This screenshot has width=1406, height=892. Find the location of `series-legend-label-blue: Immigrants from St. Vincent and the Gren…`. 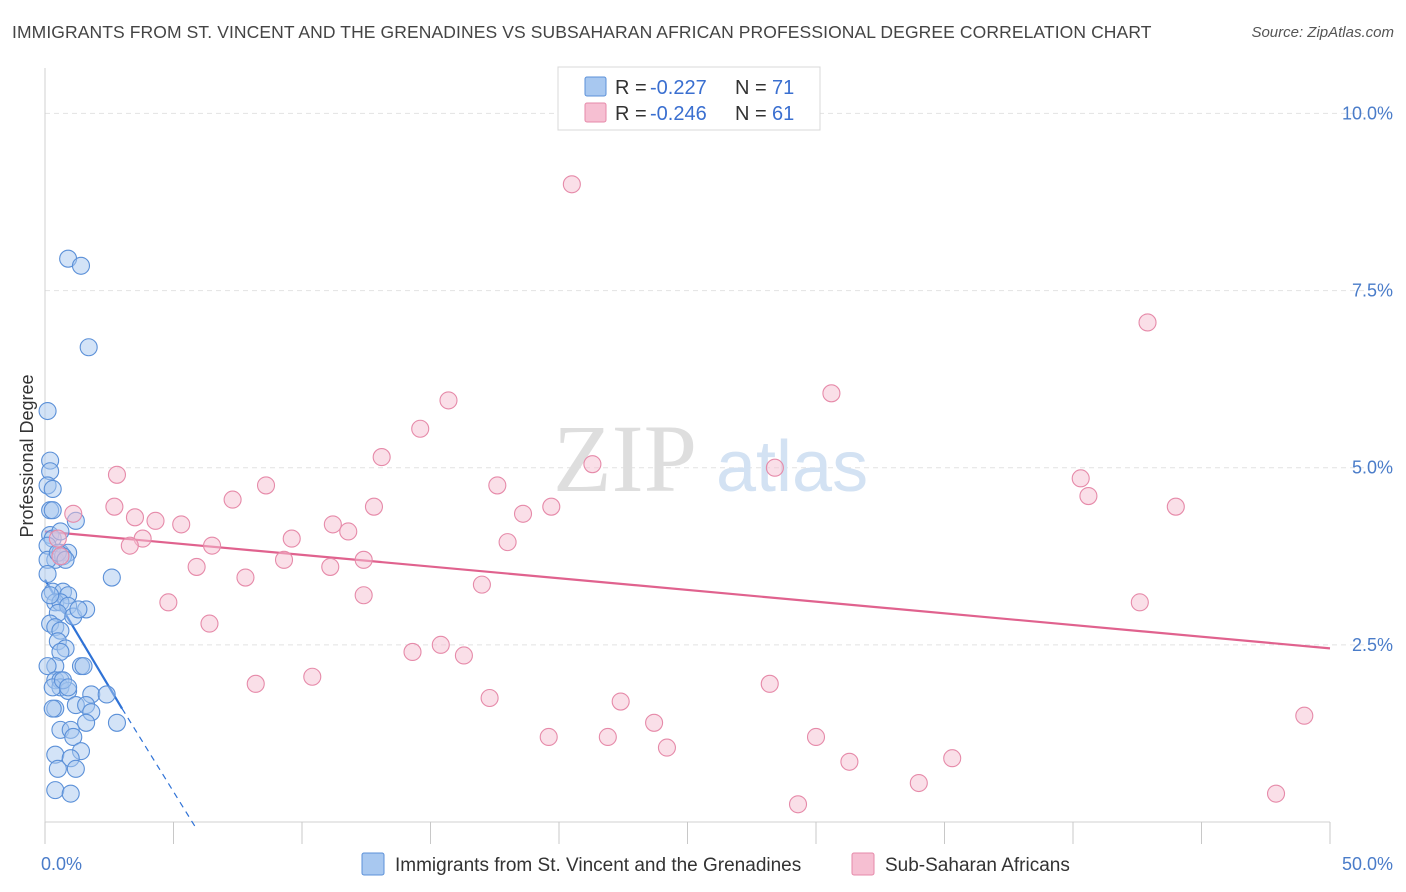

series-legend-label-blue: Immigrants from St. Vincent and the Gren… is located at coordinates (598, 865).